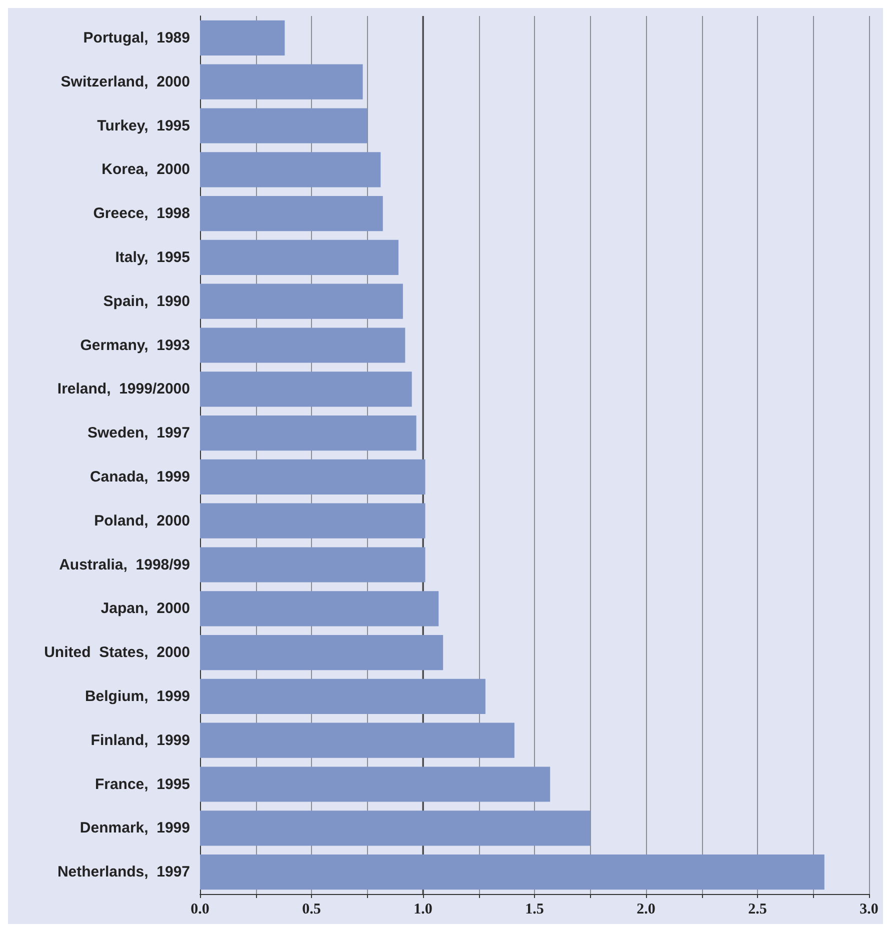  Describe the element at coordinates (152, 257) in the screenshot. I see `y-tick-label: Italy, 1995` at that location.